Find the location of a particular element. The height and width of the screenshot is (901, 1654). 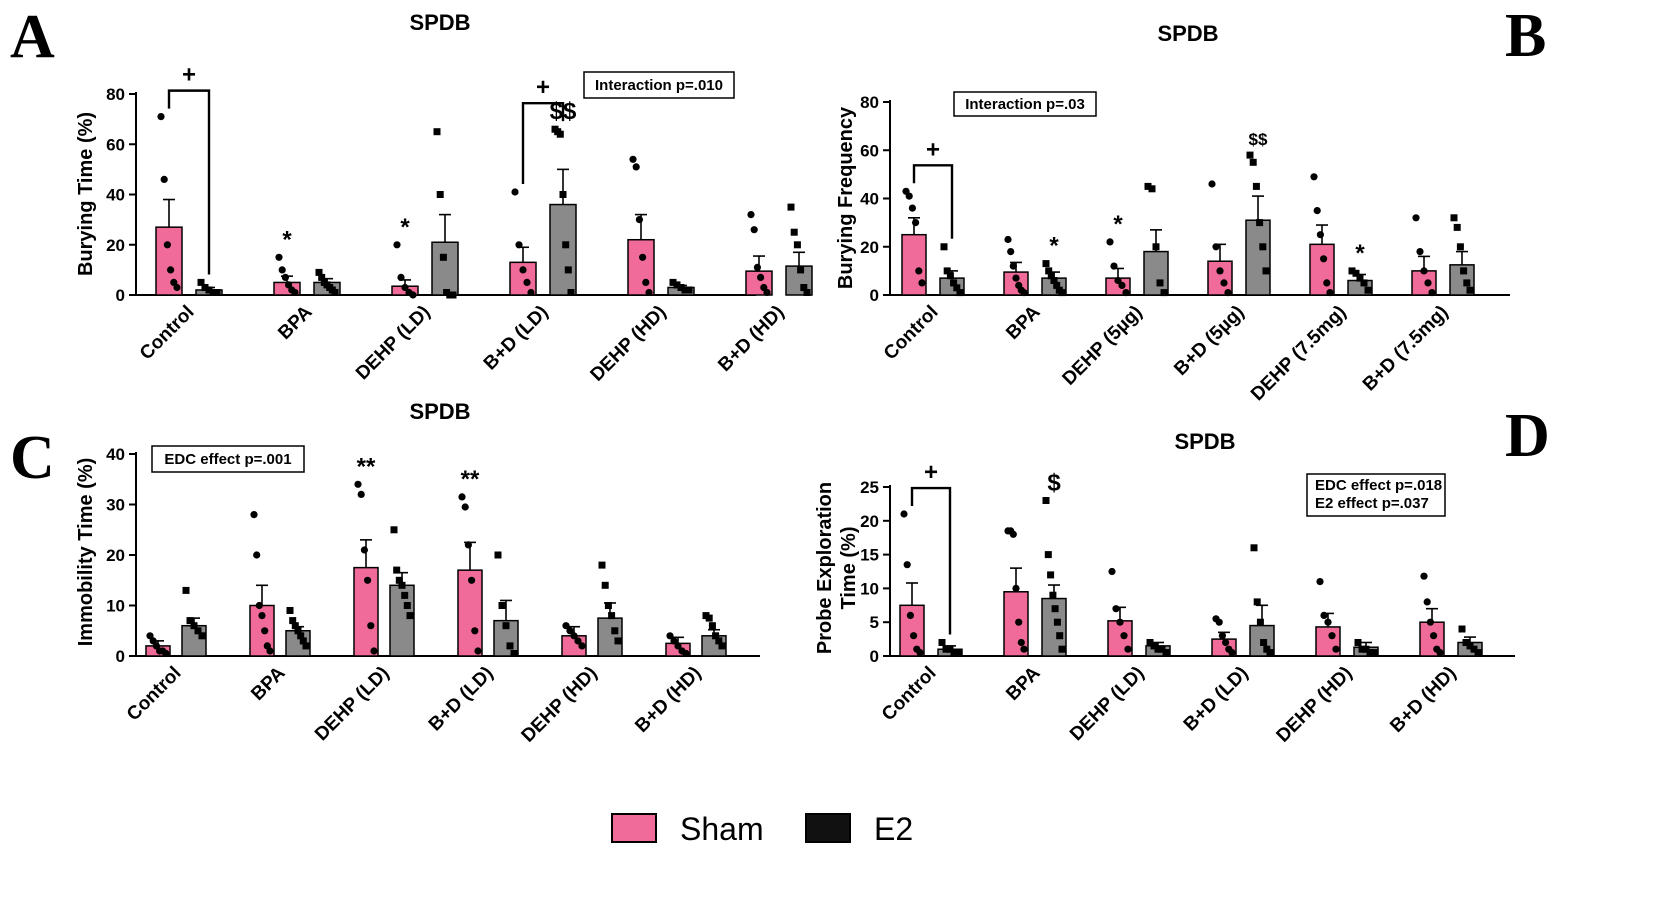

x-tick-label: B+D (7.5mg) is located at coordinates (1406, 349).